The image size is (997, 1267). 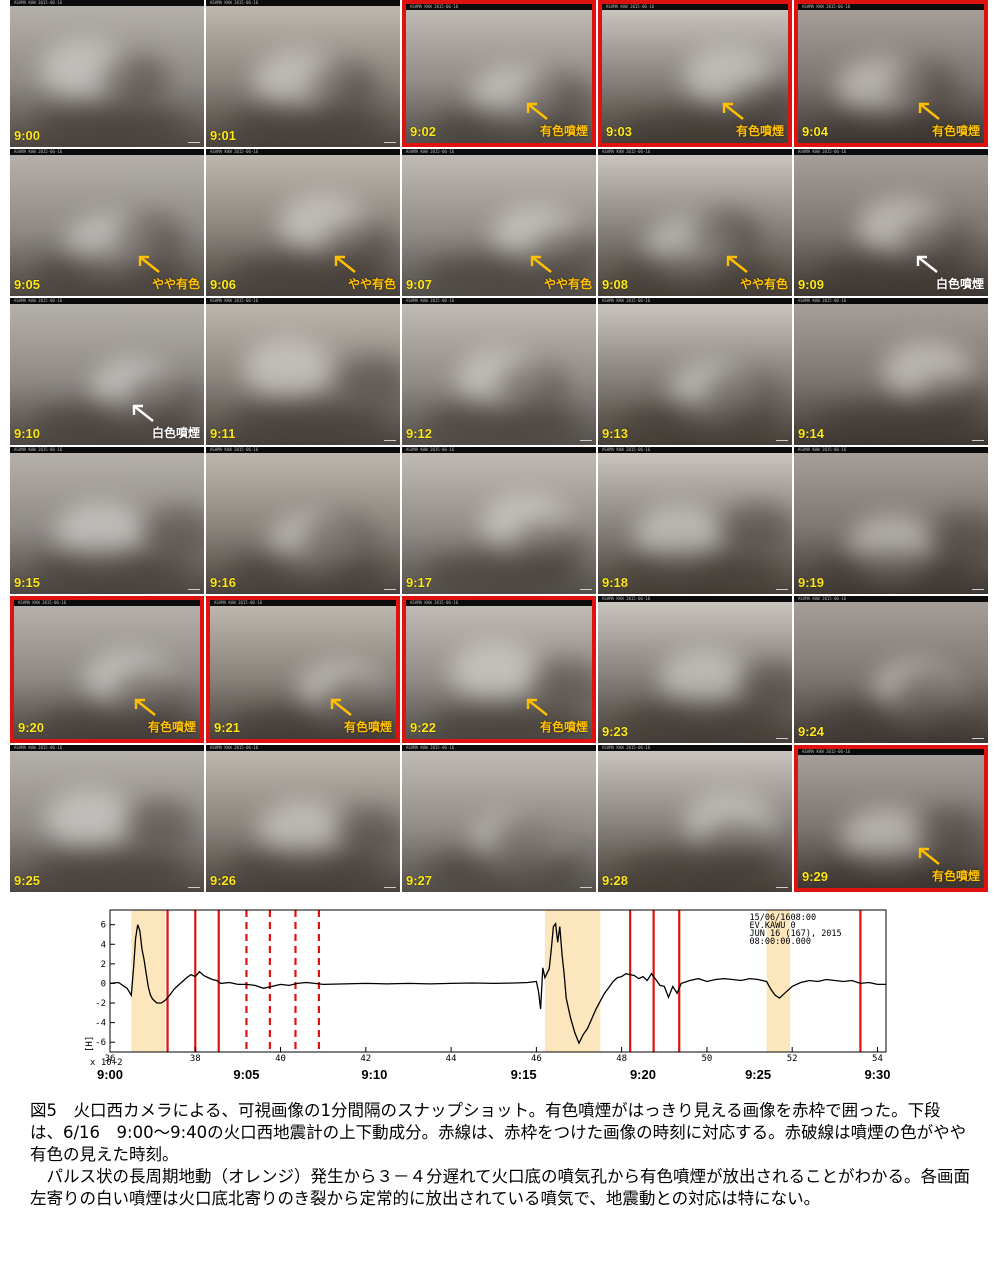 I want to click on plume-color-label: 白色噴煙, so click(x=959, y=284).